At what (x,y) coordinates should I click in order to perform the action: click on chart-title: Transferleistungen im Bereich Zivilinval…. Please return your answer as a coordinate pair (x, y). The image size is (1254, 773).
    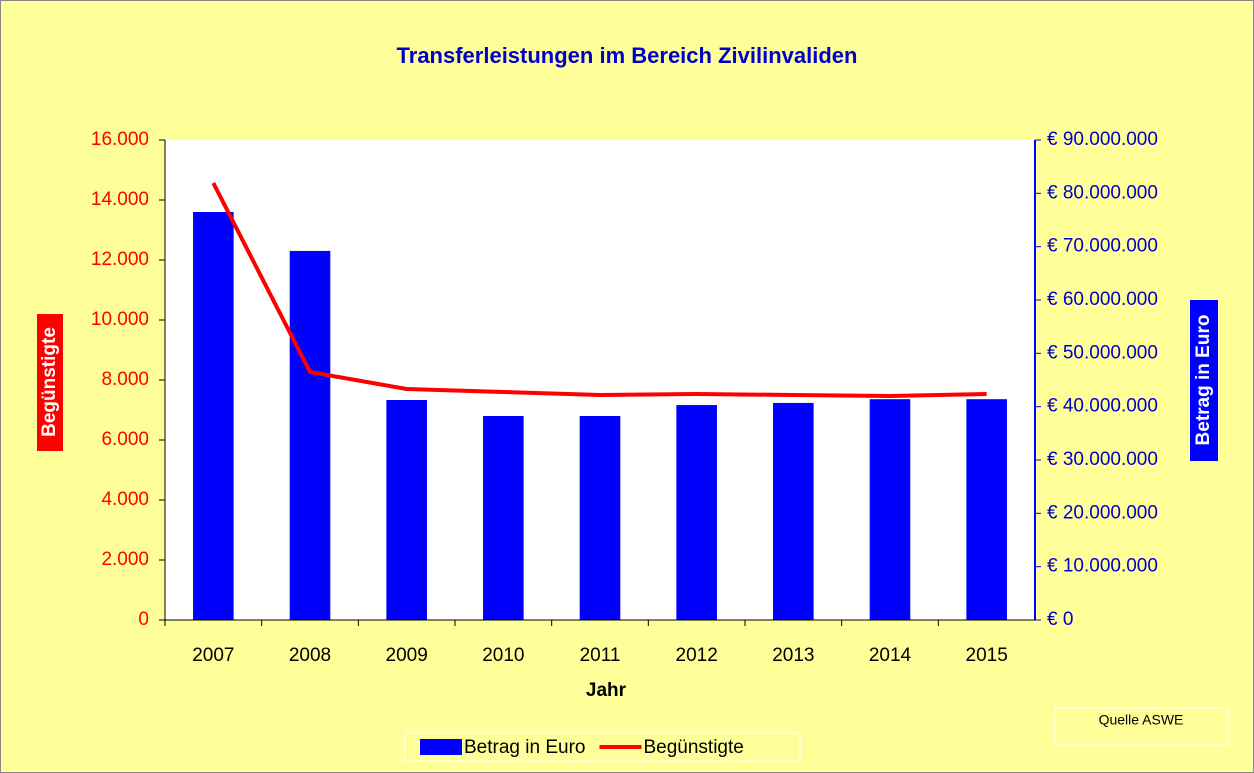
    Looking at the image, I should click on (627, 55).